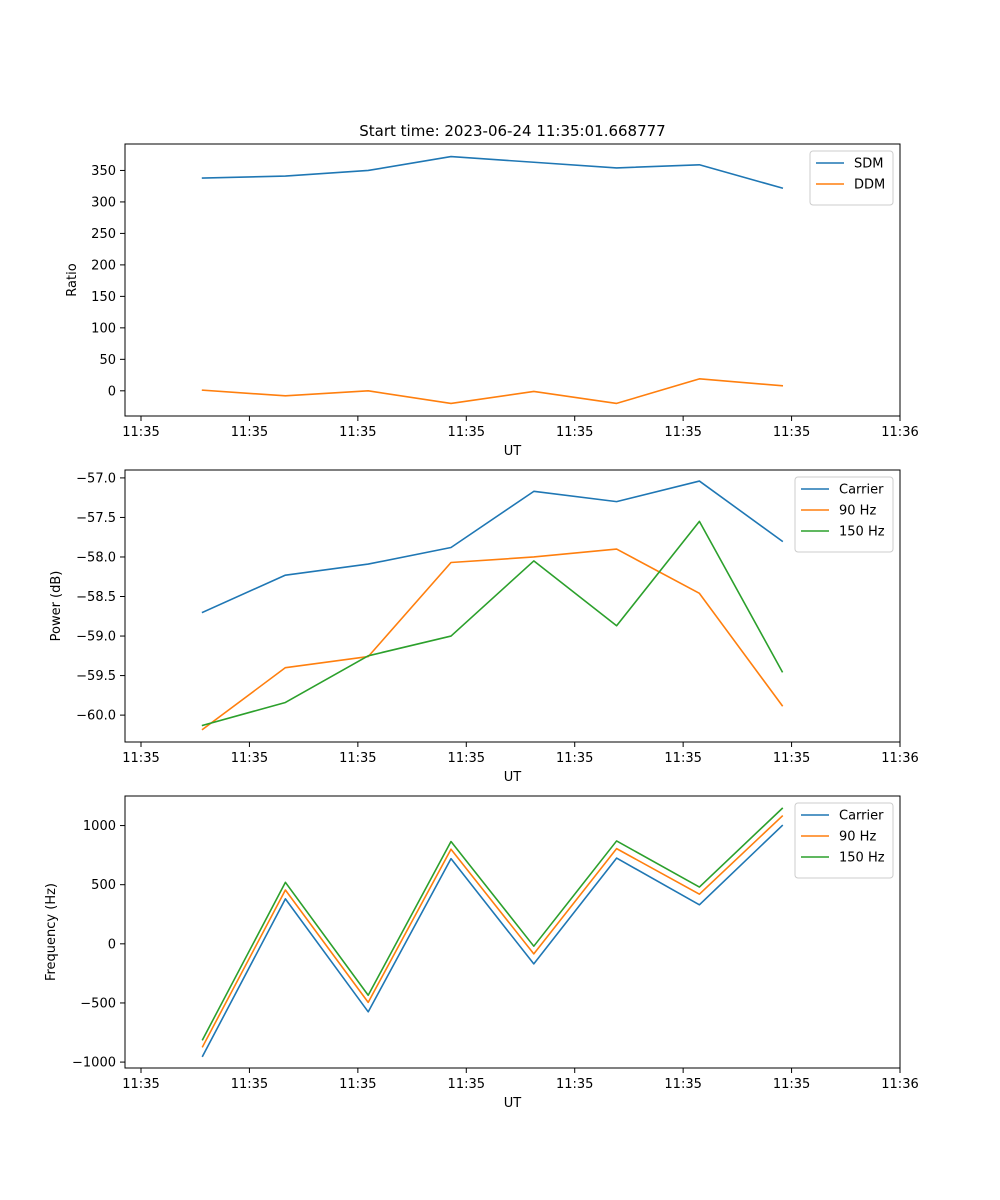  Describe the element at coordinates (96, 557) in the screenshot. I see `y-tick-label: −58.0` at that location.